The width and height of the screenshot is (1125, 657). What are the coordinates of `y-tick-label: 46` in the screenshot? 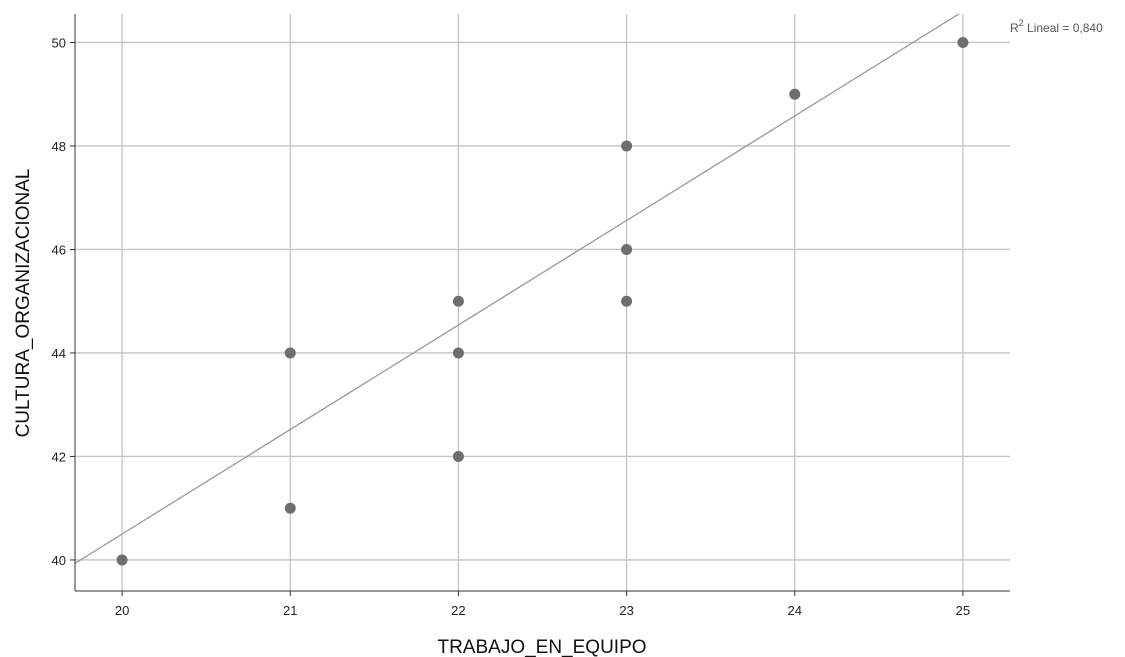 It's located at (59, 249).